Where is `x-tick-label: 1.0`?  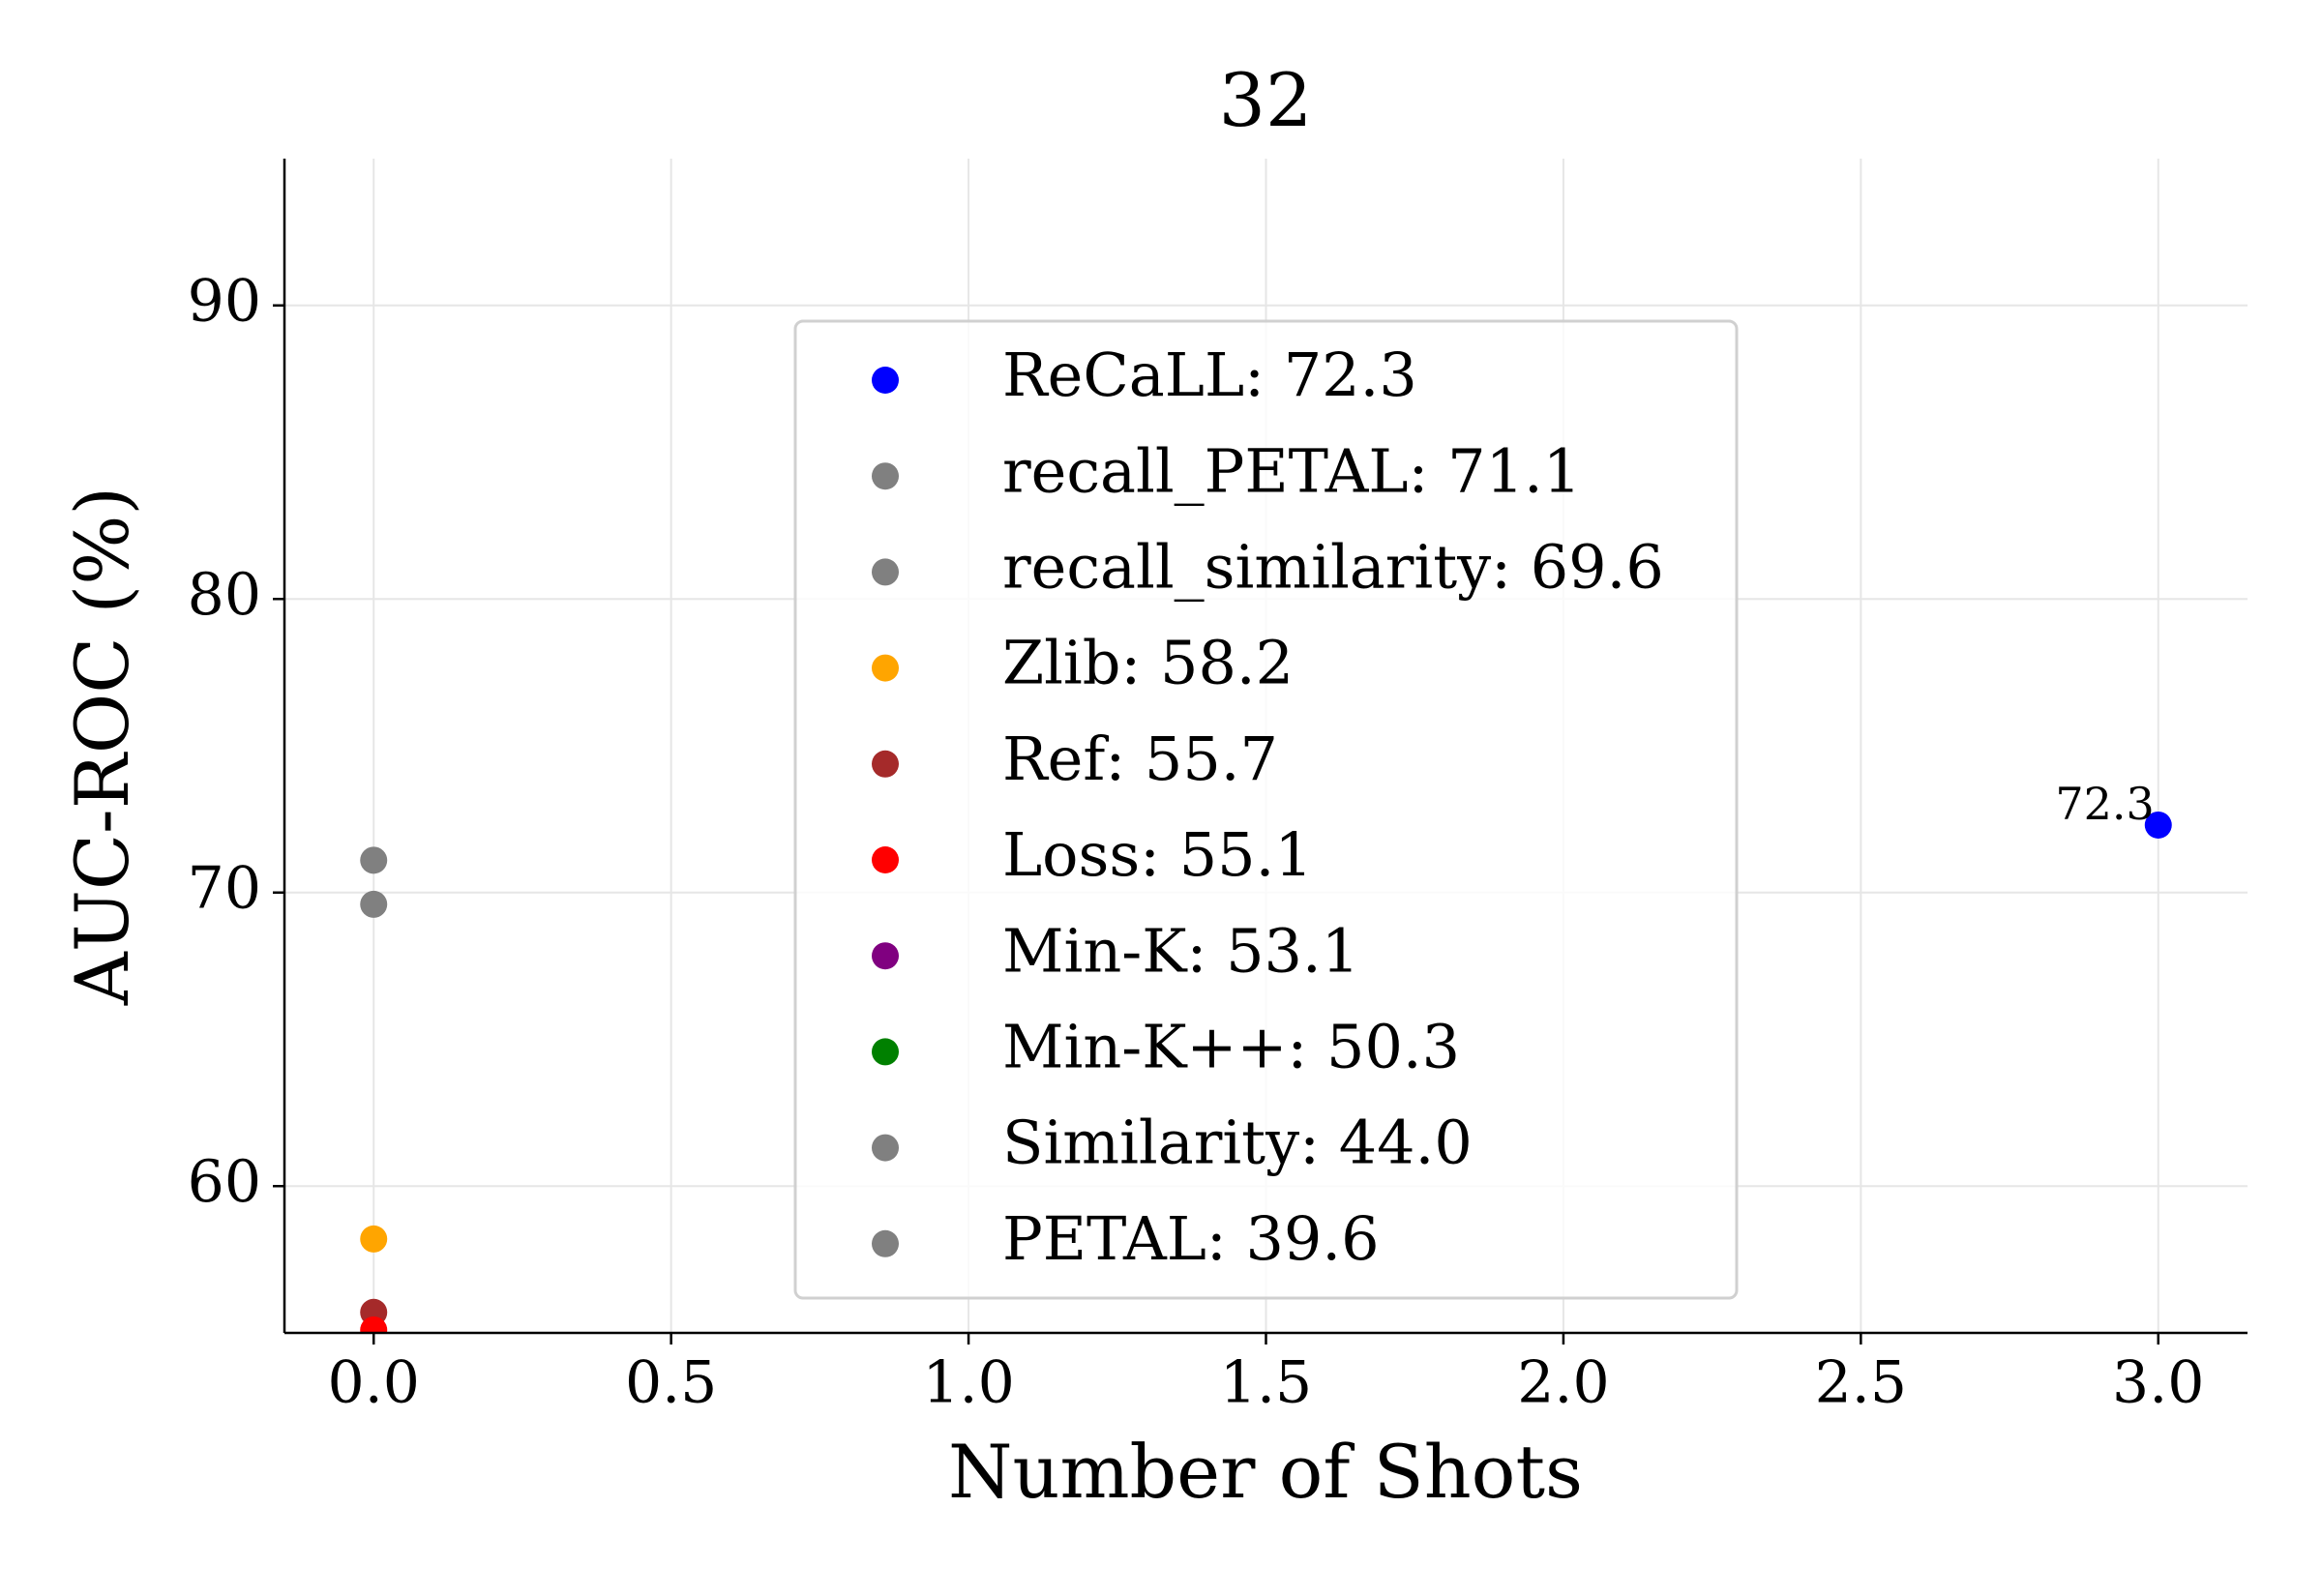
x-tick-label: 1.0 is located at coordinates (968, 1383).